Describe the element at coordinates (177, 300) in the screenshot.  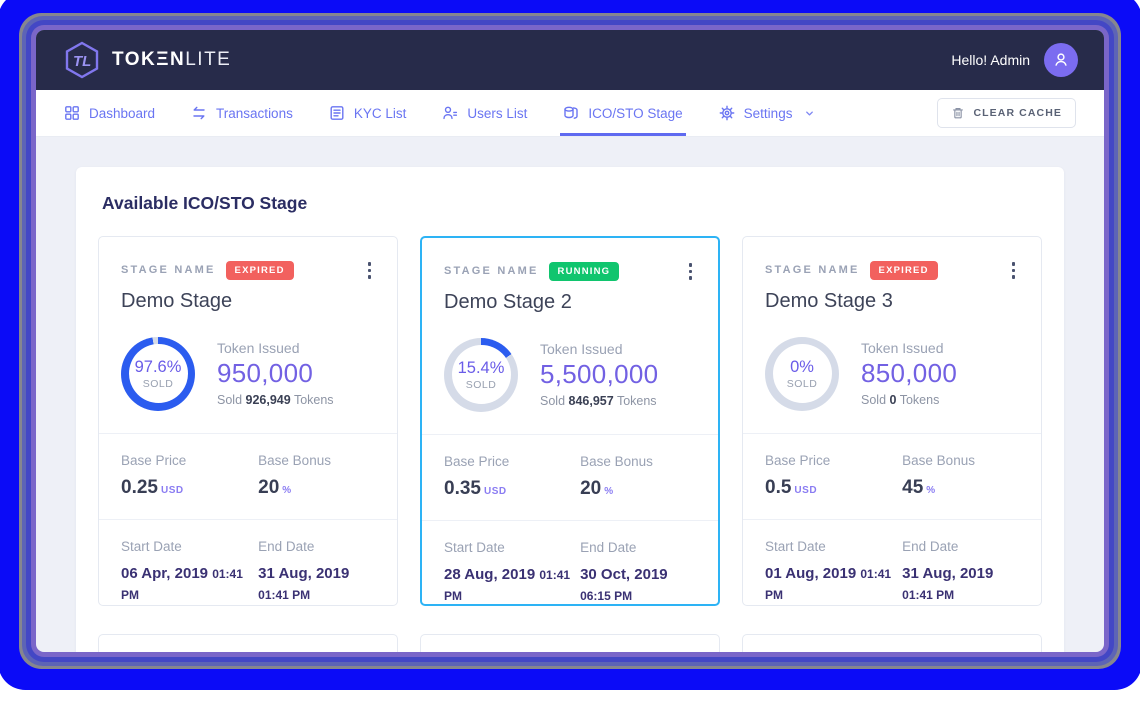
I see `stage-title: Demo Stage` at that location.